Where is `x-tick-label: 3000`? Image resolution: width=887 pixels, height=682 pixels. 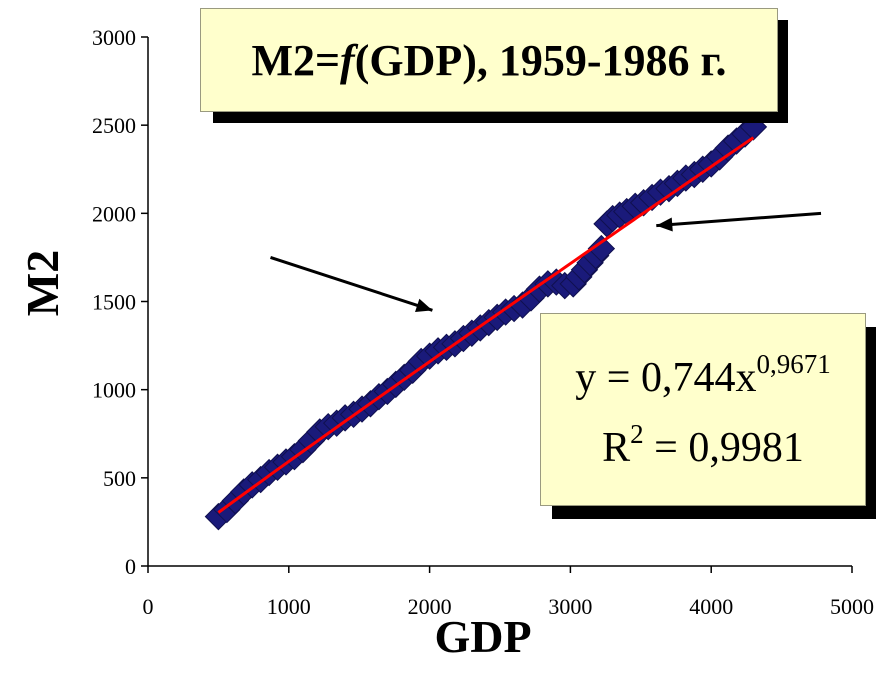
x-tick-label: 3000 is located at coordinates (570, 606).